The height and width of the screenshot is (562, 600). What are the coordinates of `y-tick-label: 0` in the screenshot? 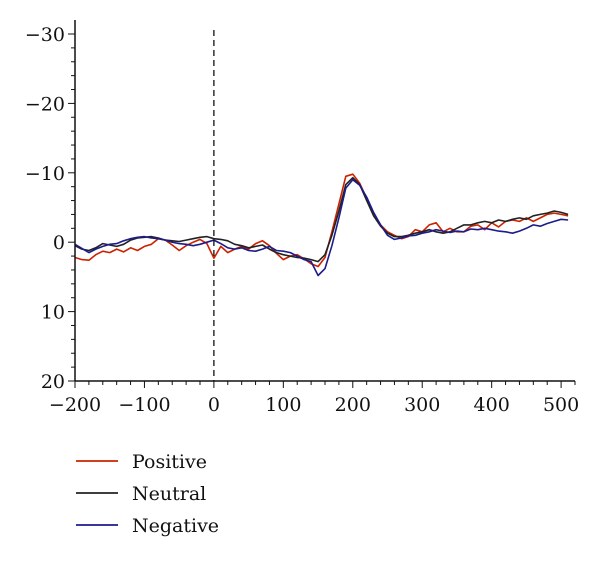 It's located at (59, 243).